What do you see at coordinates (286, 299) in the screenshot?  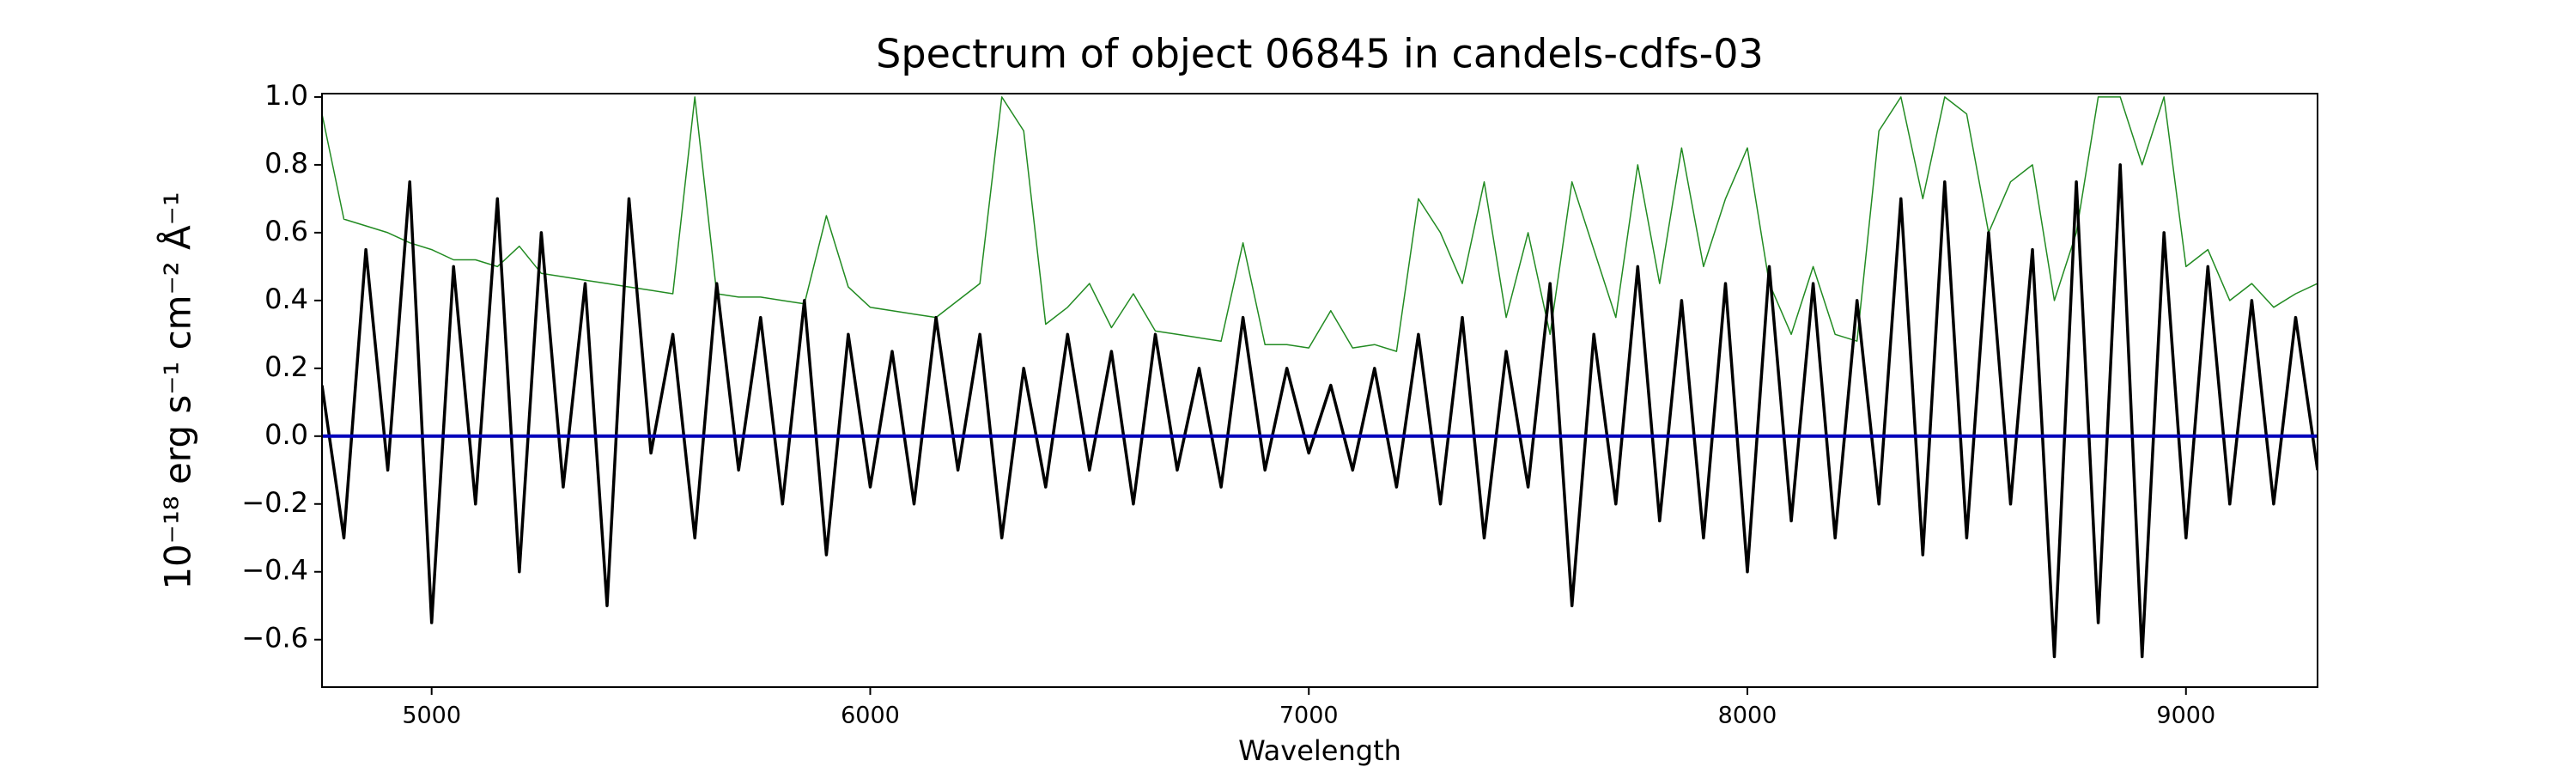 I see `y-tick-label: 0.4` at bounding box center [286, 299].